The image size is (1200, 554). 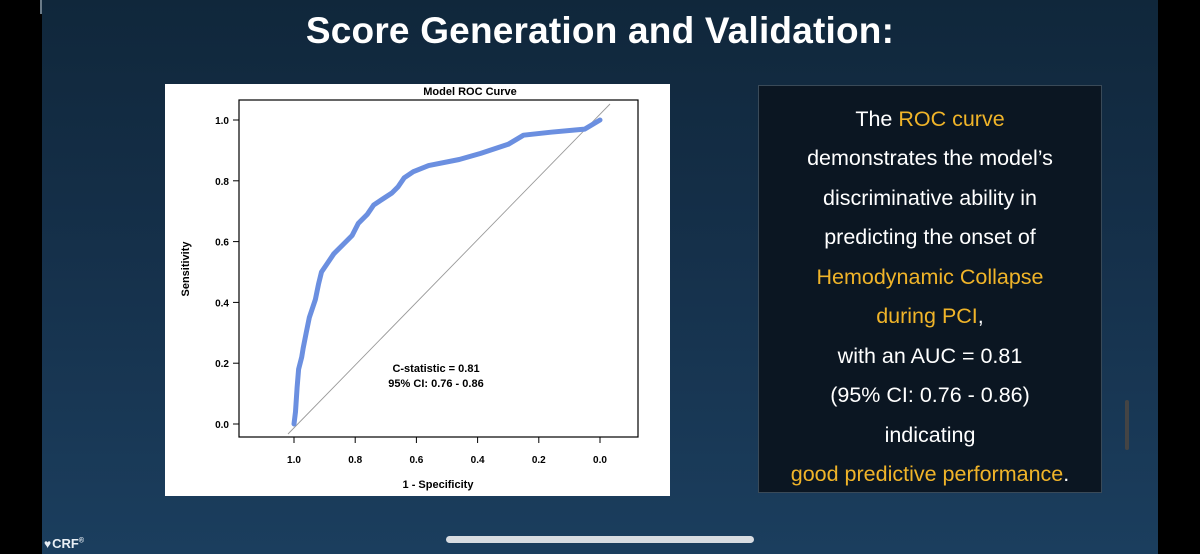 What do you see at coordinates (1127, 425) in the screenshot?
I see `scroll-indicator` at bounding box center [1127, 425].